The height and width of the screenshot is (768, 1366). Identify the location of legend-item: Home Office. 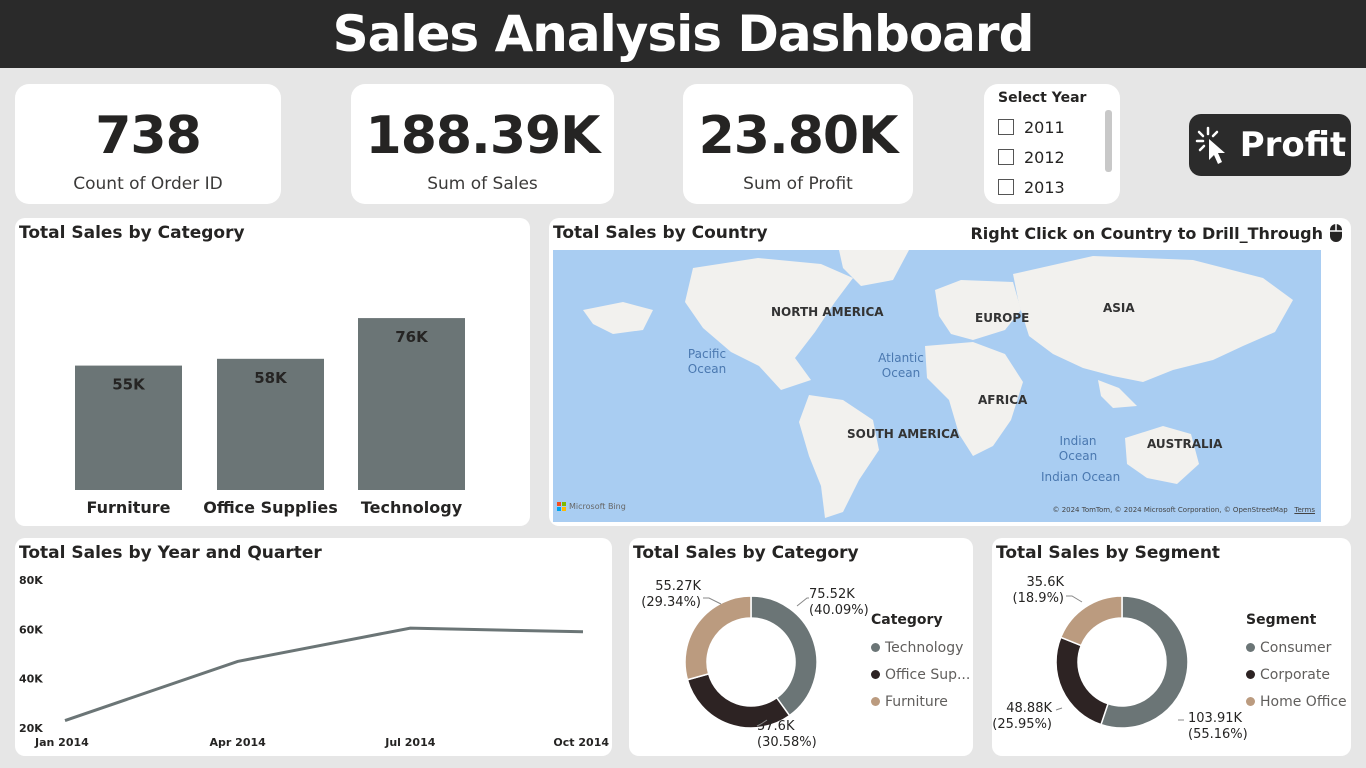
(1296, 701).